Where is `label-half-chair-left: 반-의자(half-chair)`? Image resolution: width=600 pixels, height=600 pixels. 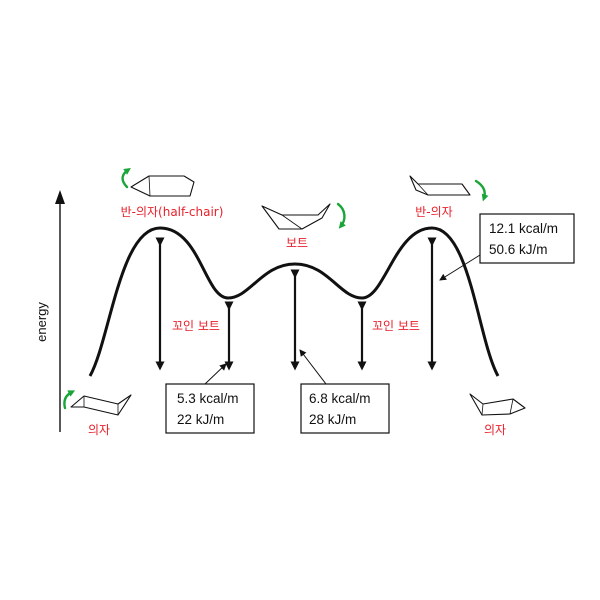
label-half-chair-left: 반-의자(half-chair) is located at coordinates (172, 212).